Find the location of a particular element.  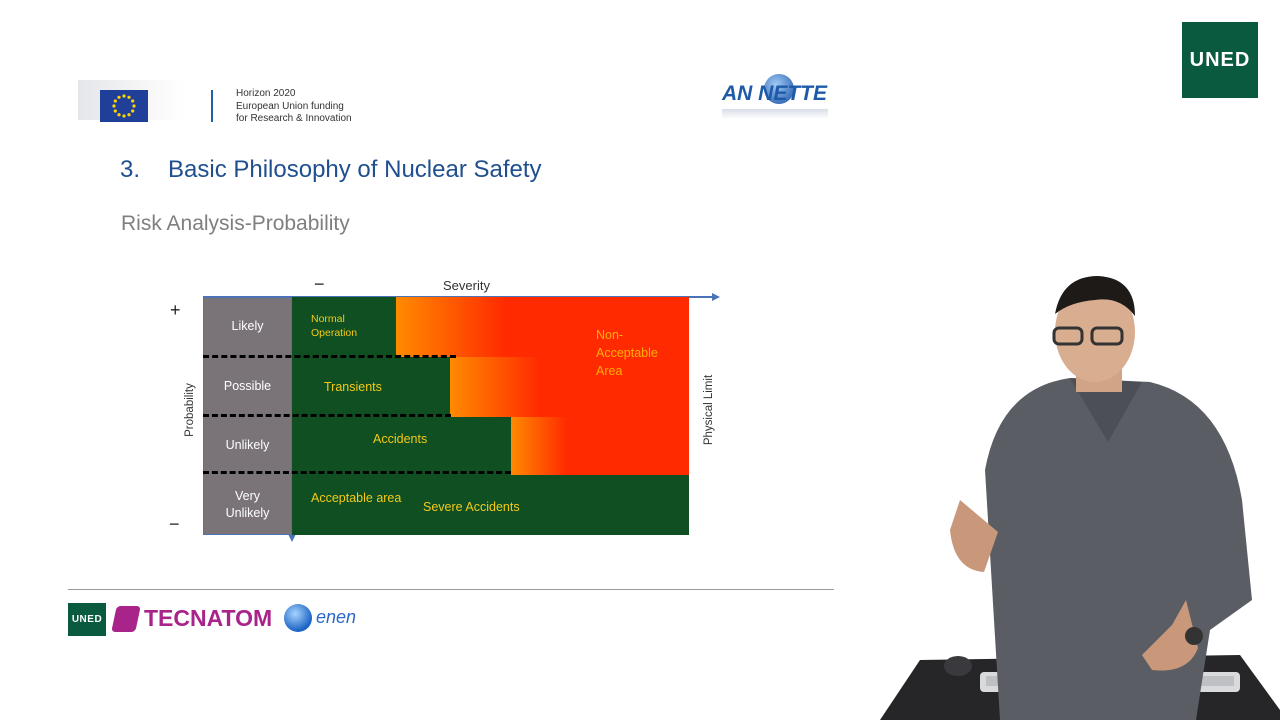

row-label-likely: Likely is located at coordinates (247, 326).